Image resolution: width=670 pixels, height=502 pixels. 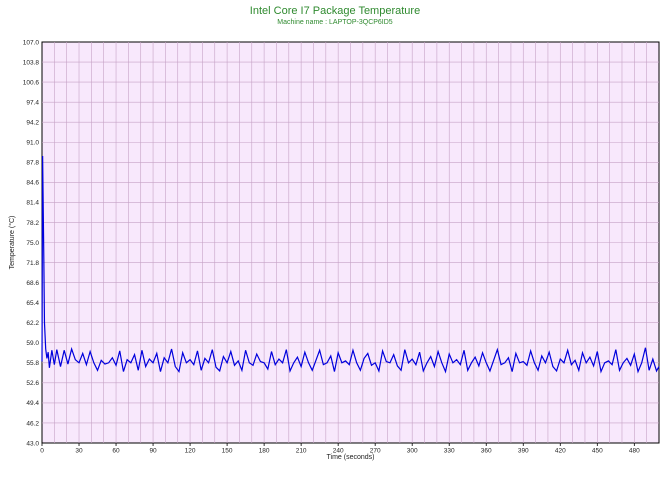 I want to click on x-tick-label: 450, so click(x=597, y=451).